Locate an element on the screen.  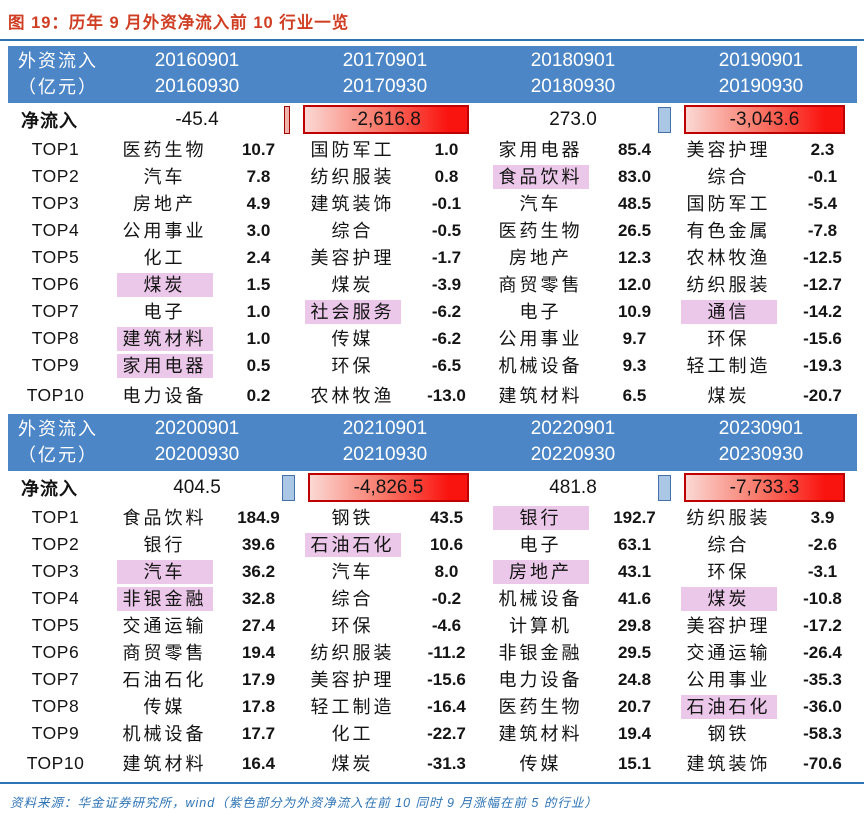
value-cell: 10.6 is located at coordinates (446, 544).